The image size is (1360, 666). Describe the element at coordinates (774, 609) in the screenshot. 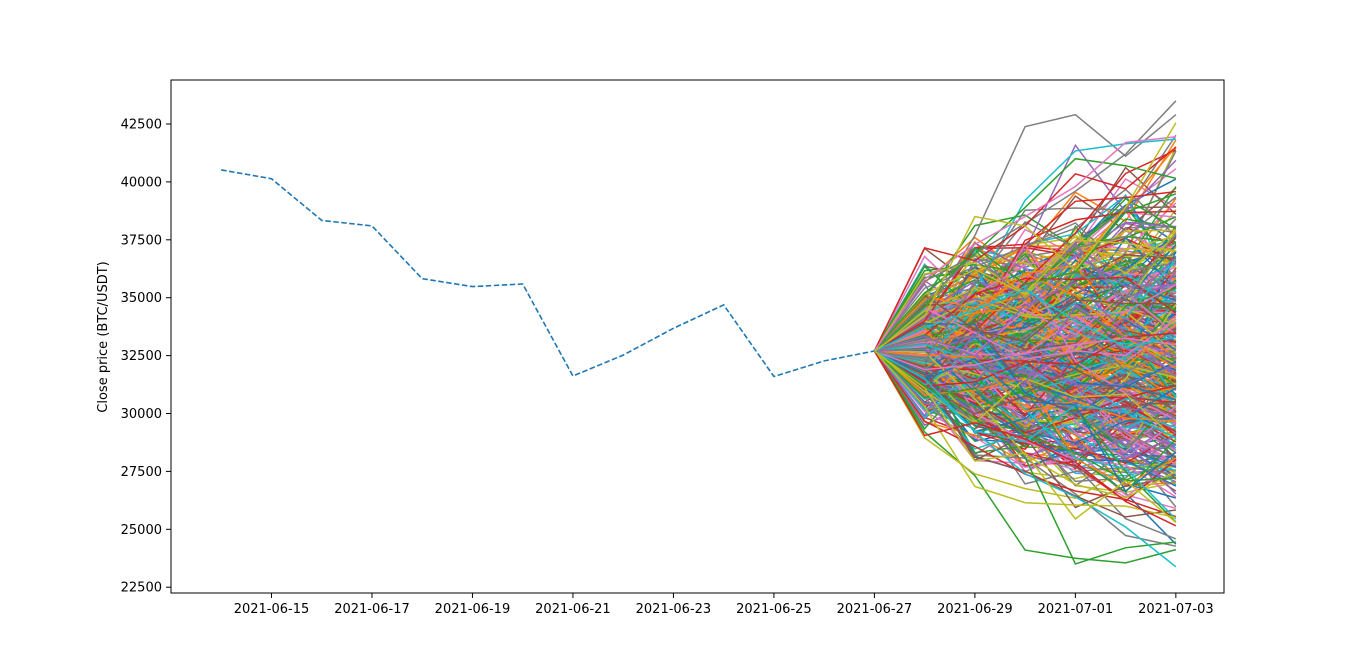

I see `x-tick-label: 2021-06-25` at that location.